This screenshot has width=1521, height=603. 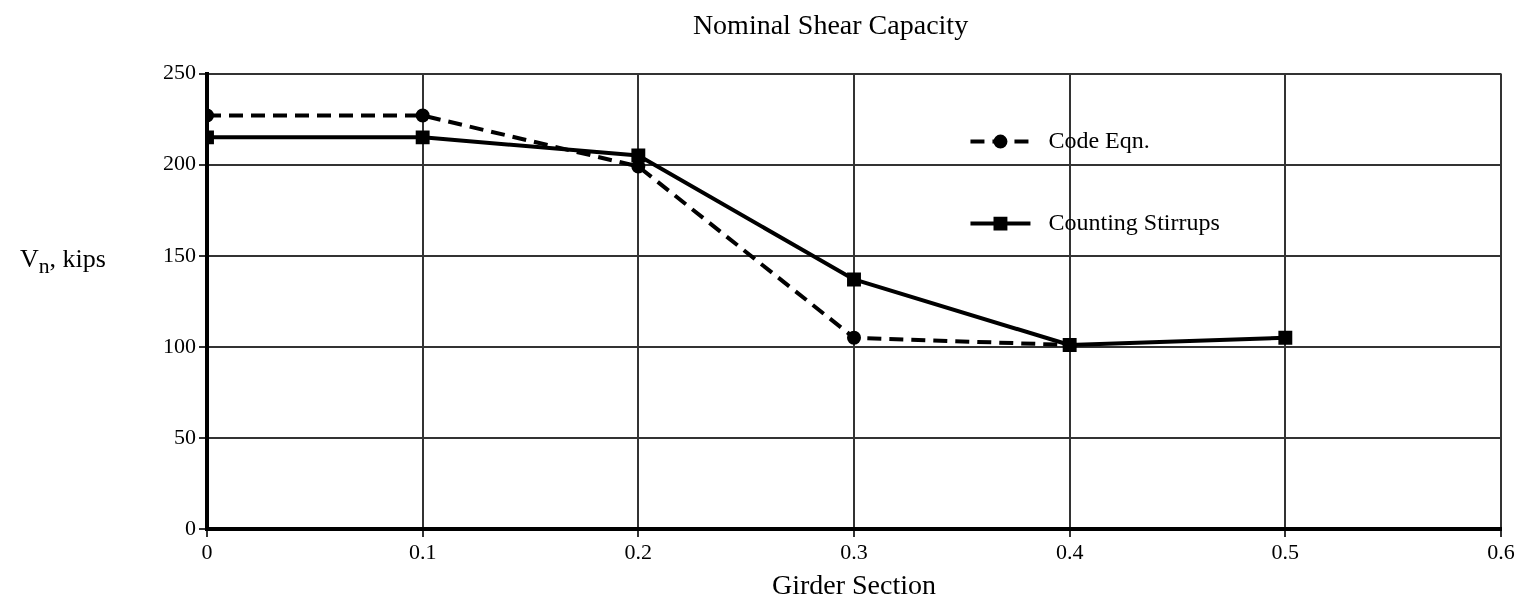 What do you see at coordinates (1285, 551) in the screenshot?
I see `x-tick-label: 0.5` at bounding box center [1285, 551].